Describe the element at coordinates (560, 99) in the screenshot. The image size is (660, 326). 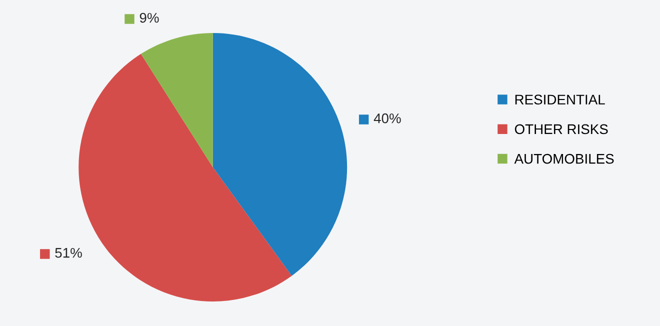
I see `legend-label: RESIDENTIAL` at that location.